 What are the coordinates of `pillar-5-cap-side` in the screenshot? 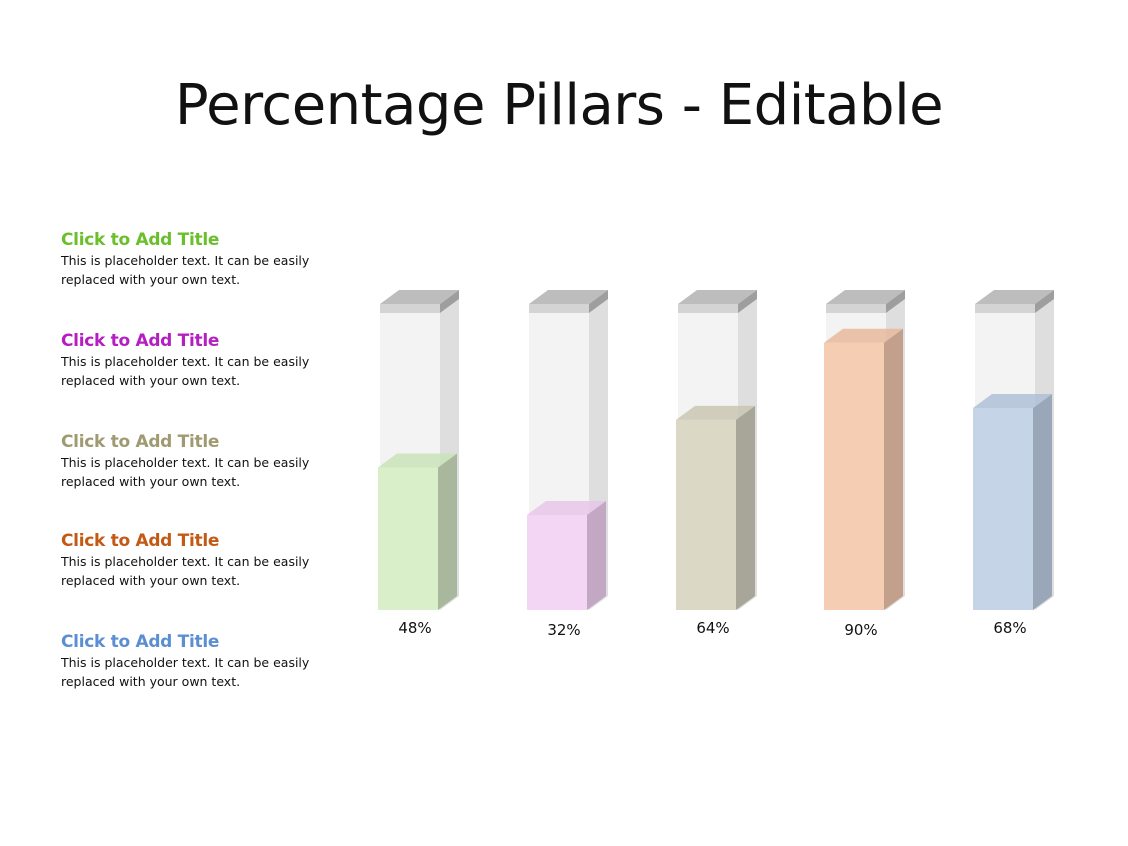 It's located at (1044, 301).